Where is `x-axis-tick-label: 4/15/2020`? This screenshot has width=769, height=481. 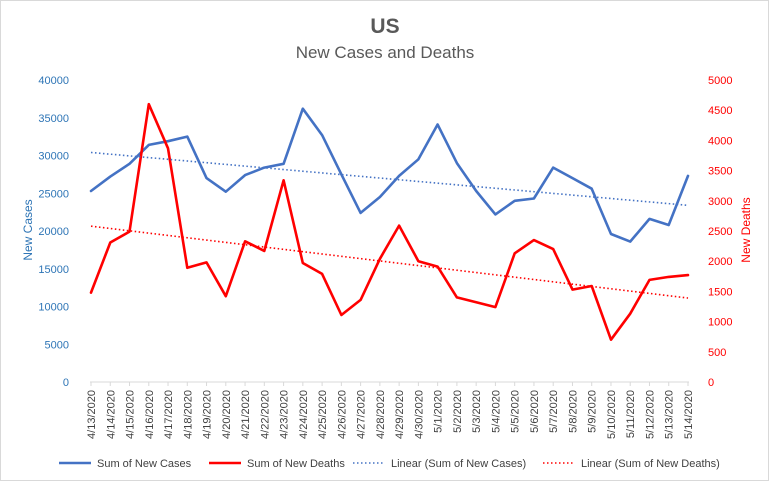
x-axis-tick-label: 4/15/2020 is located at coordinates (131, 414).